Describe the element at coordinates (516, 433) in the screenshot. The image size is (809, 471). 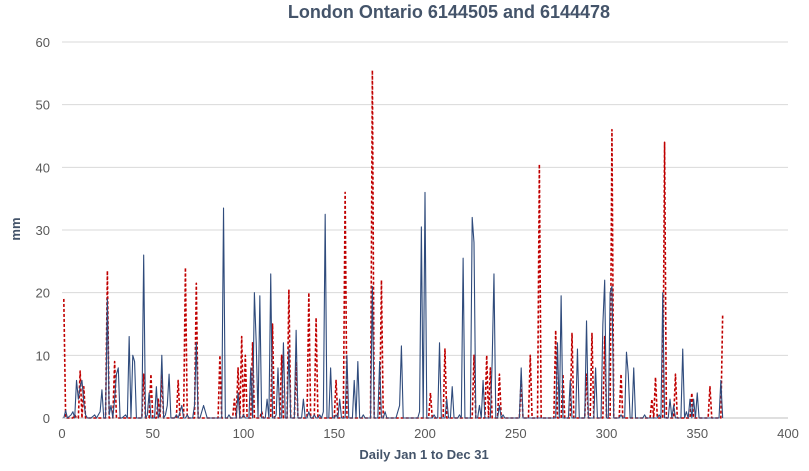
I see `x-tick-label-250: 250` at that location.